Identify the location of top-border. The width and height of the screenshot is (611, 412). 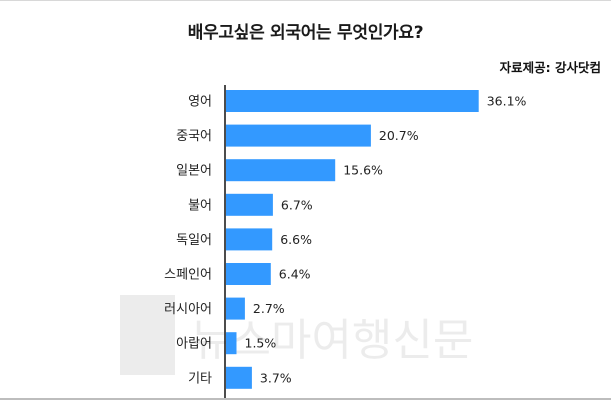
(305, 0).